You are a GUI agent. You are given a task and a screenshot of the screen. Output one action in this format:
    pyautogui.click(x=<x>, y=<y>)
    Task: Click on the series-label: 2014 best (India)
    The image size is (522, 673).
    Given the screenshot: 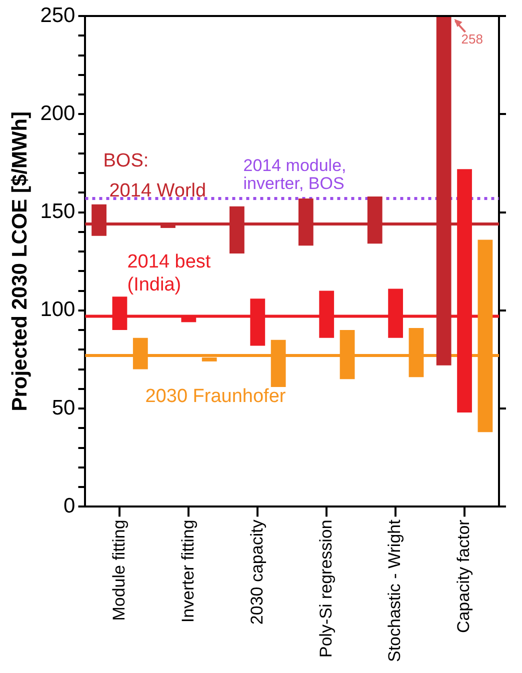 What is the action you would take?
    pyautogui.click(x=169, y=274)
    